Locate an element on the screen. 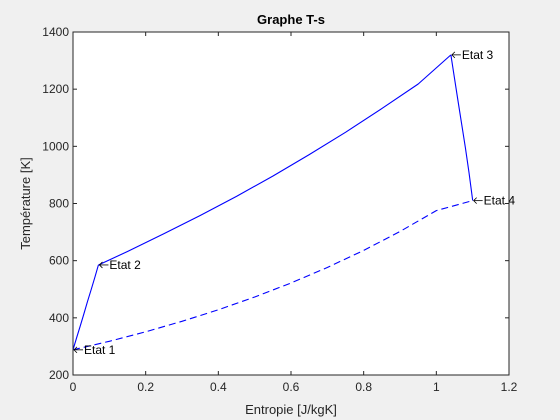  y-tick-label: 800 is located at coordinates (59, 204).